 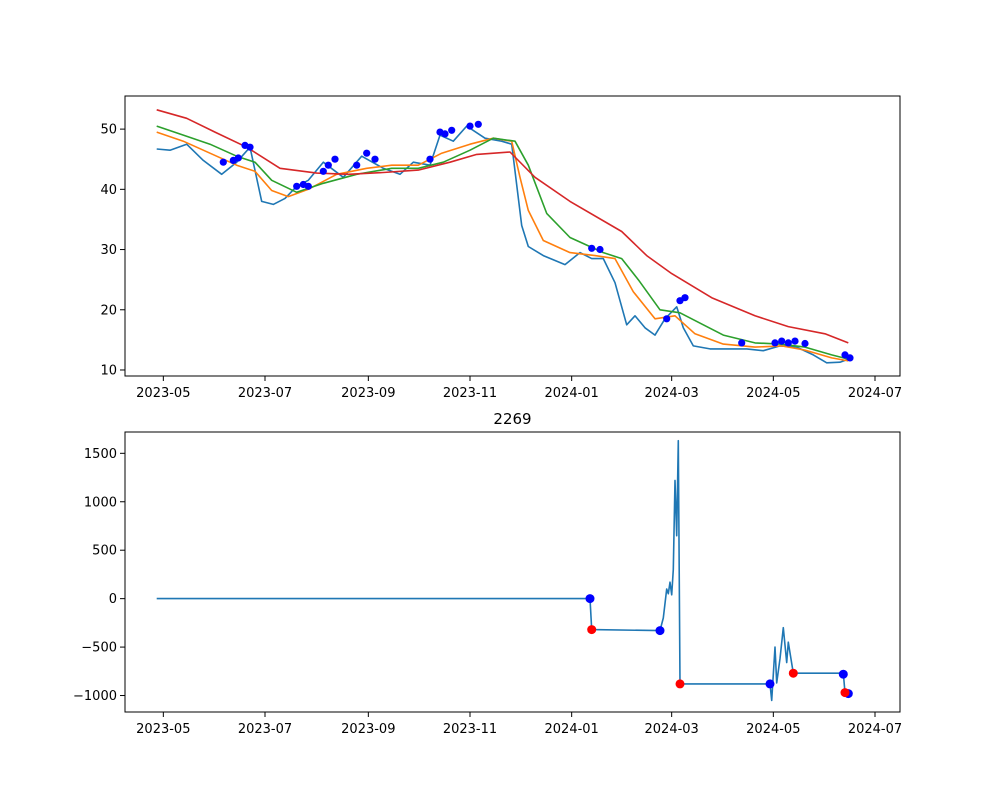 I want to click on y-tick-label: 0, so click(x=113, y=599).